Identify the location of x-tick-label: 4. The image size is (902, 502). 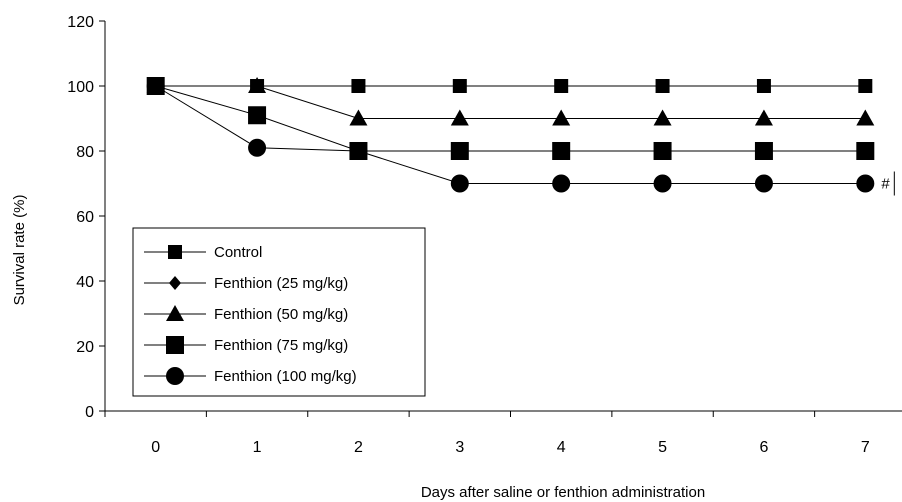
(561, 447).